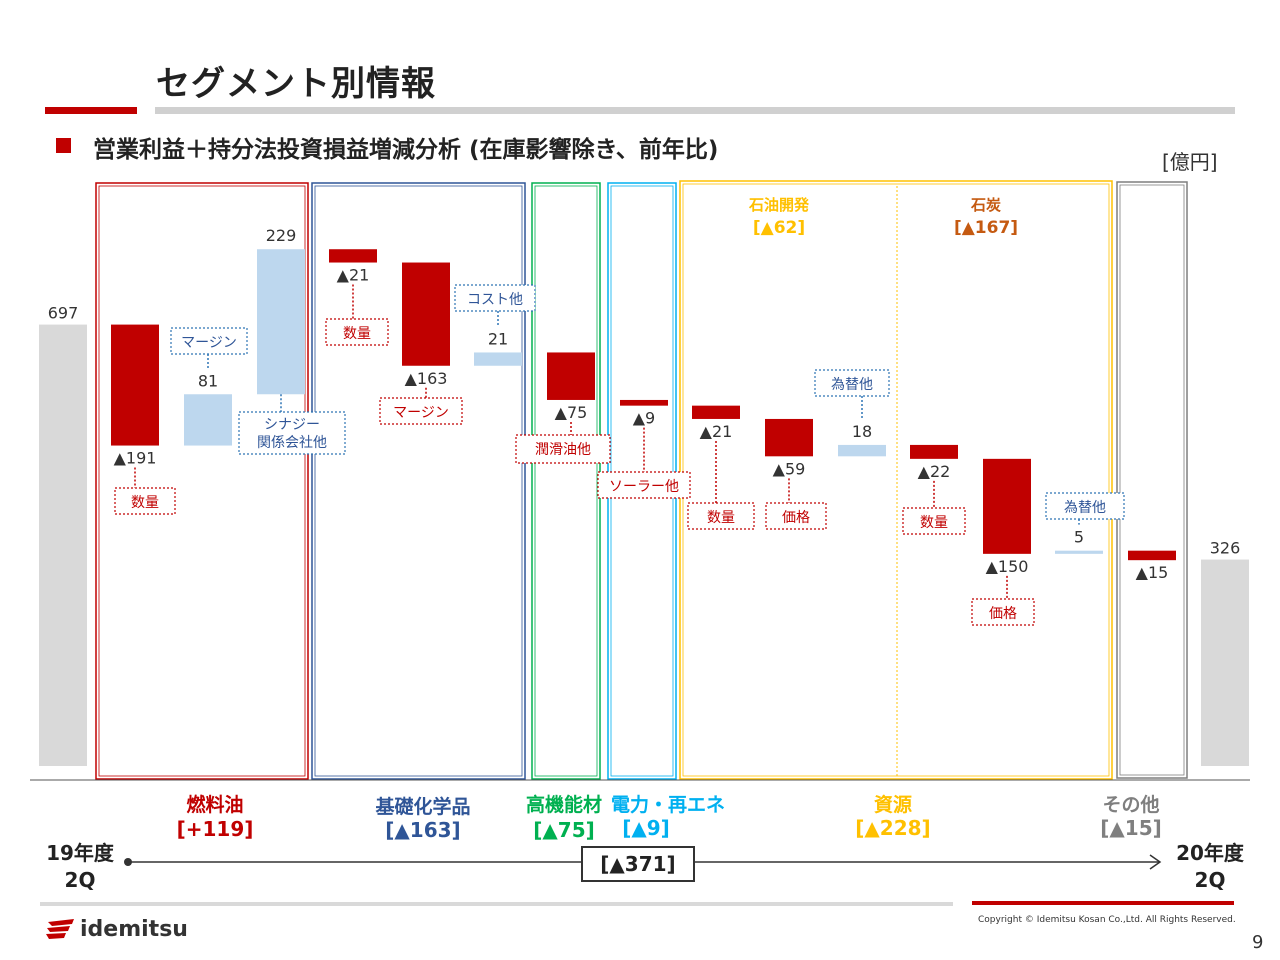  Describe the element at coordinates (1210, 866) in the screenshot. I see `end-period-label: 20年度 2Q` at that location.